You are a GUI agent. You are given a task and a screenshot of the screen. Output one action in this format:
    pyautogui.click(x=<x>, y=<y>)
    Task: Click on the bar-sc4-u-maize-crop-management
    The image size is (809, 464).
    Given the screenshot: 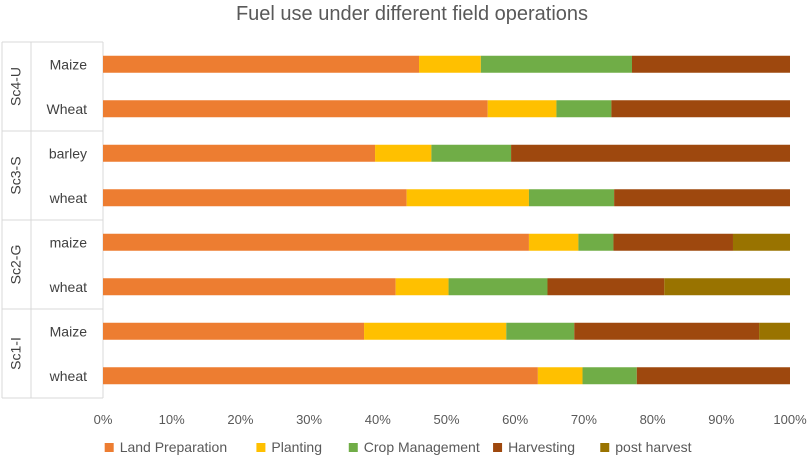 What is the action you would take?
    pyautogui.click(x=556, y=64)
    